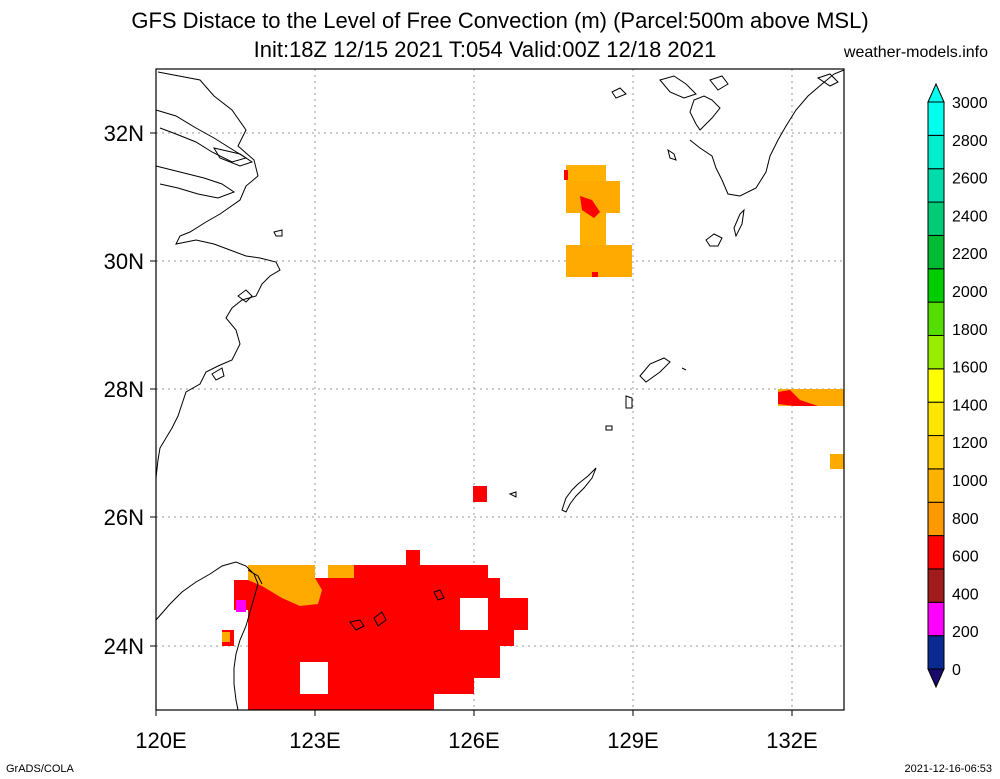 This screenshot has height=779, width=1000. What do you see at coordinates (970, 141) in the screenshot?
I see `colorbar-label: 2800` at bounding box center [970, 141].